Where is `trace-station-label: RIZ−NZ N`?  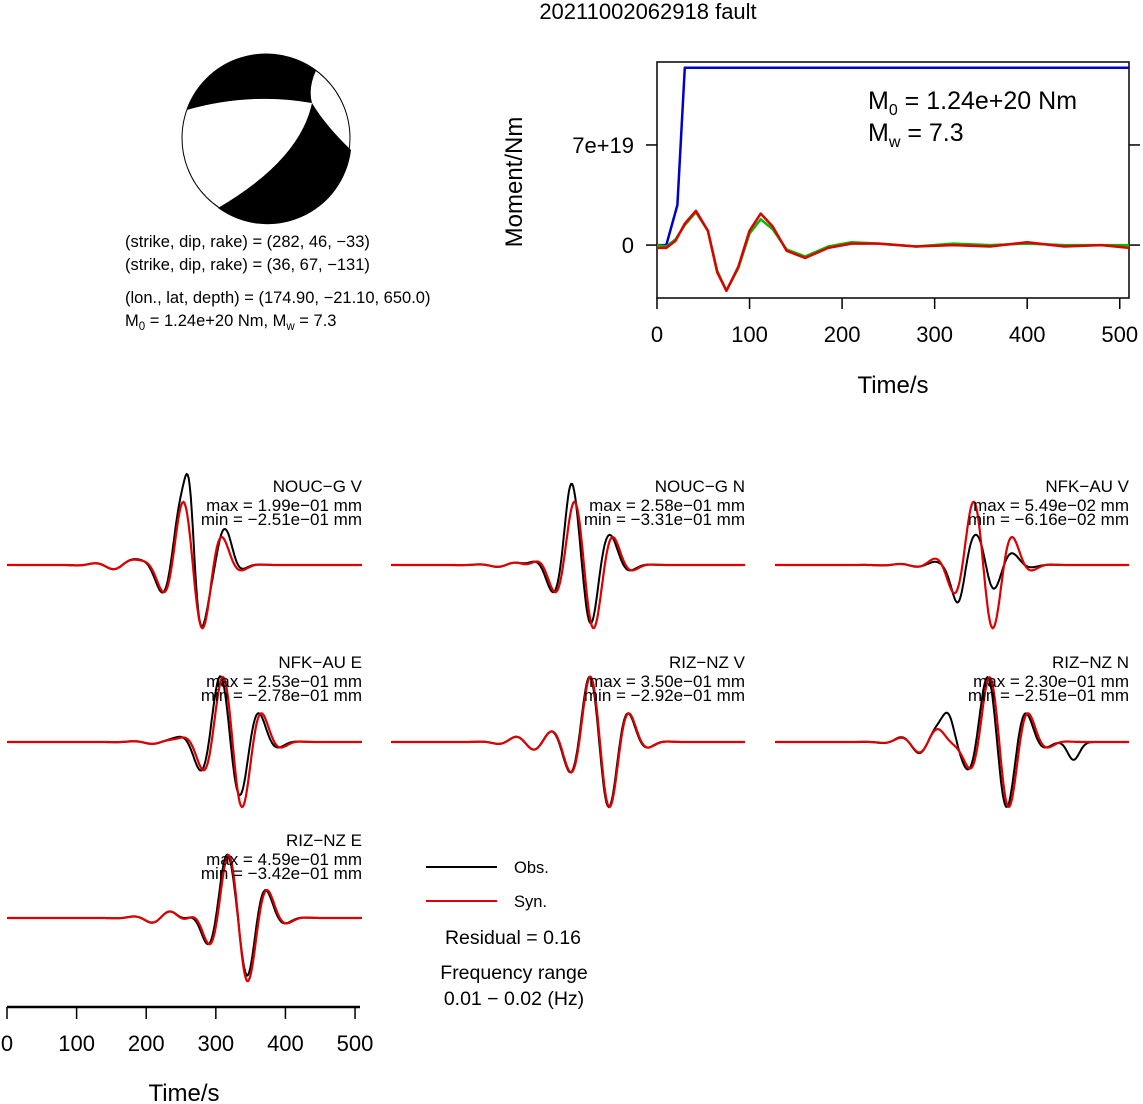
trace-station-label: RIZ−NZ N is located at coordinates (1090, 662).